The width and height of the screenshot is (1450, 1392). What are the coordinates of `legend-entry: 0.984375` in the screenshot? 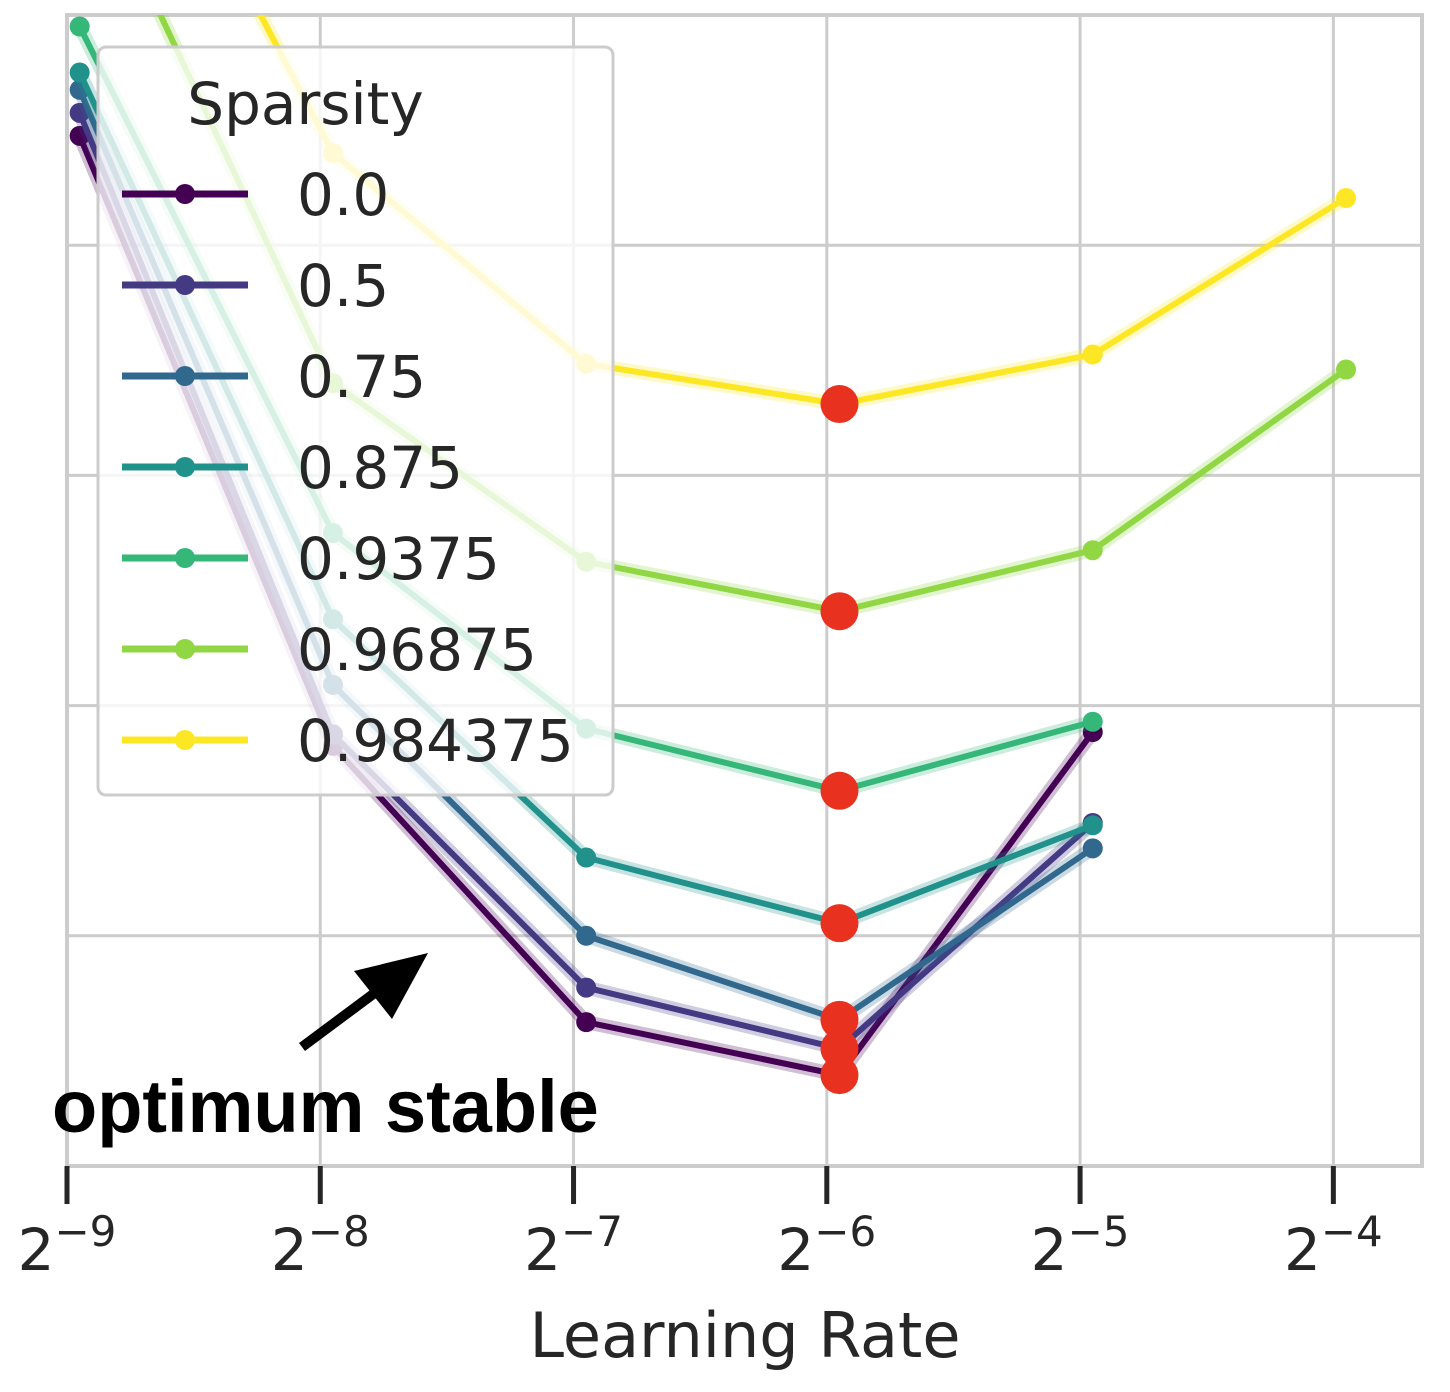 It's located at (348, 741).